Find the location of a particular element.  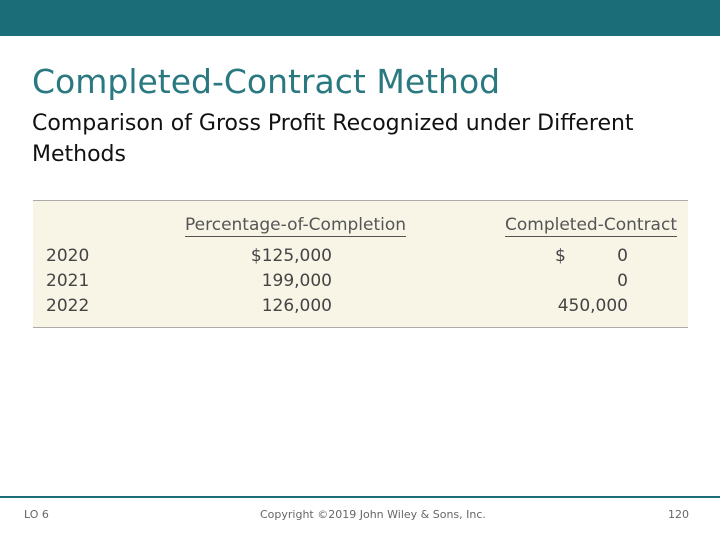

currency-sign: $ is located at coordinates (560, 256).